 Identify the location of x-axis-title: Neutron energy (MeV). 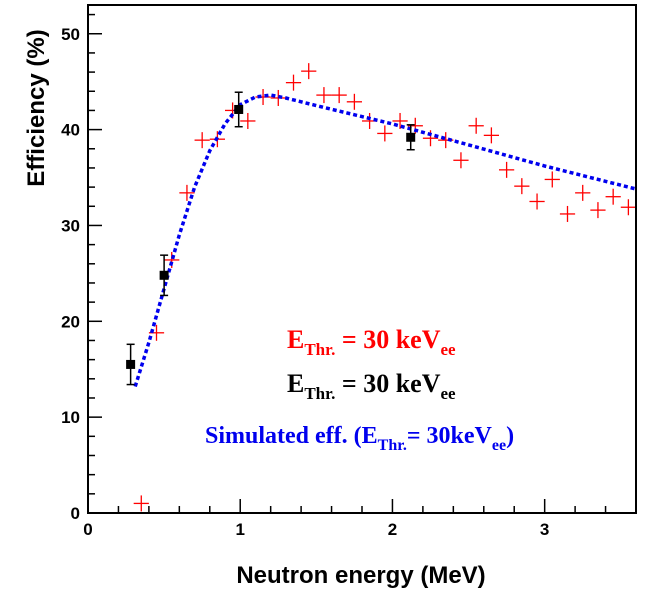
(360, 575).